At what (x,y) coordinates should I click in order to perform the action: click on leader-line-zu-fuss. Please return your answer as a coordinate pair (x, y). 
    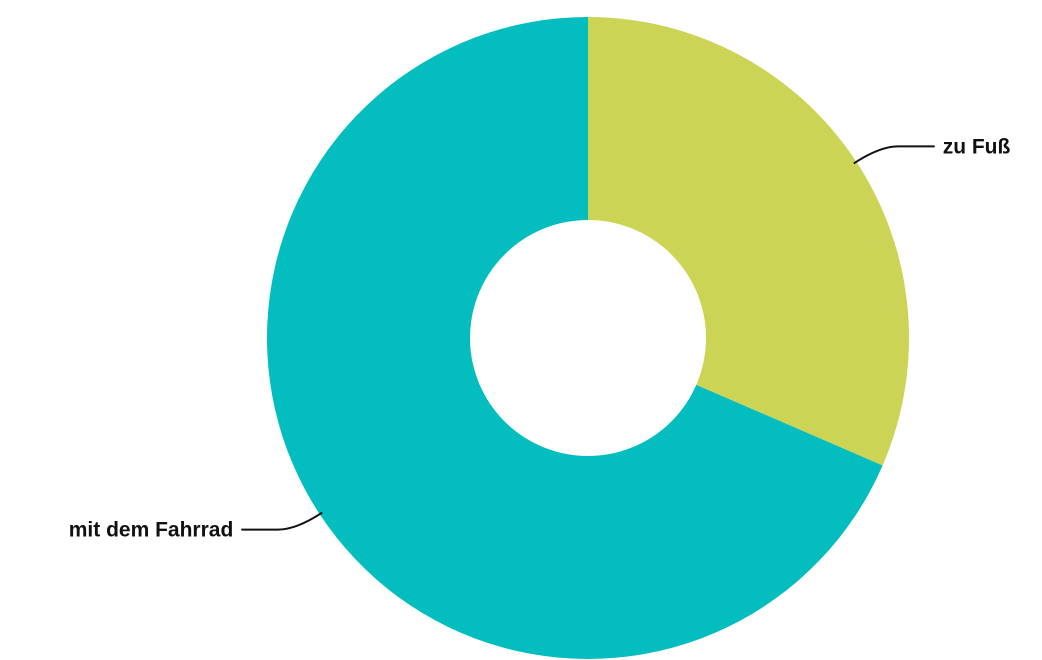
    Looking at the image, I should click on (894, 155).